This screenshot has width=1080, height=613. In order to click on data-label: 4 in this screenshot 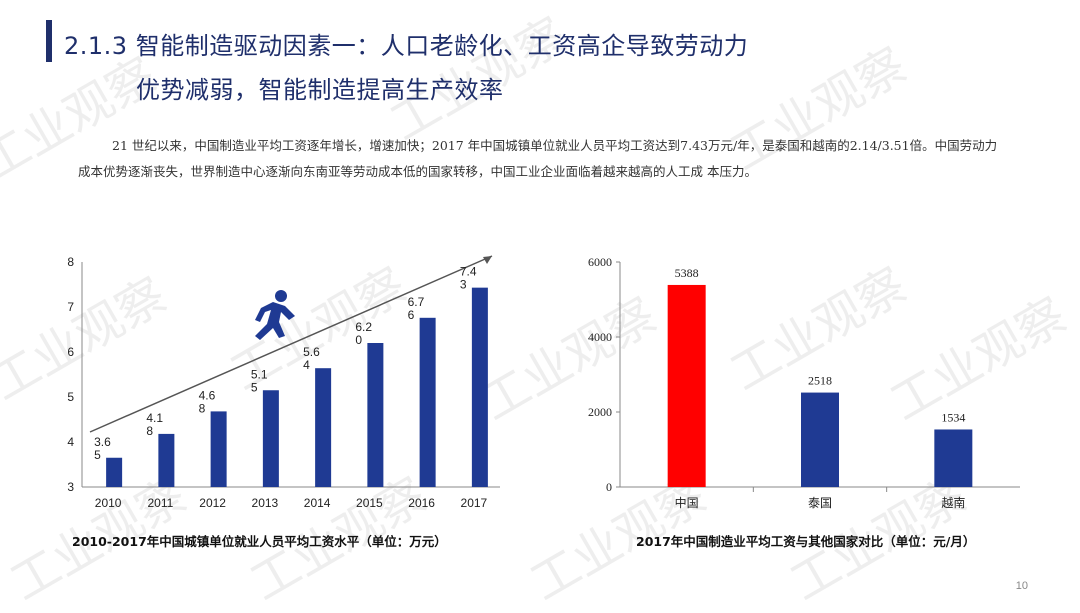, I will do `click(306, 365)`.